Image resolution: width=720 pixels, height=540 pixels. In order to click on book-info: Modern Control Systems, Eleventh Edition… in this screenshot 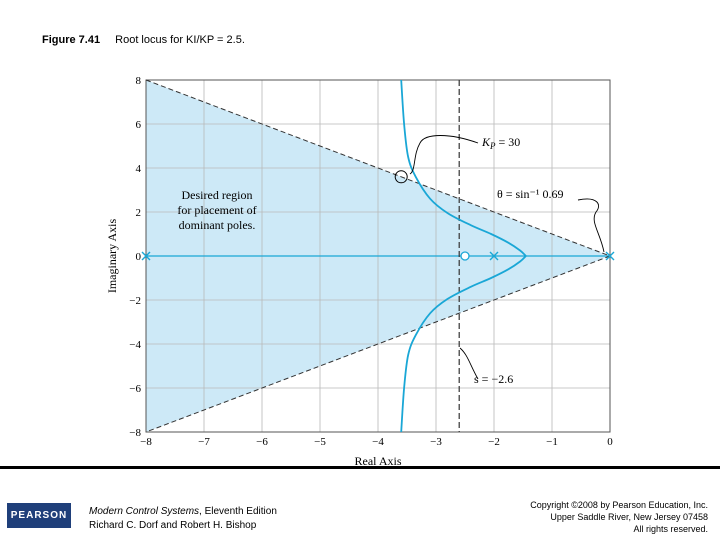, I will do `click(183, 519)`.